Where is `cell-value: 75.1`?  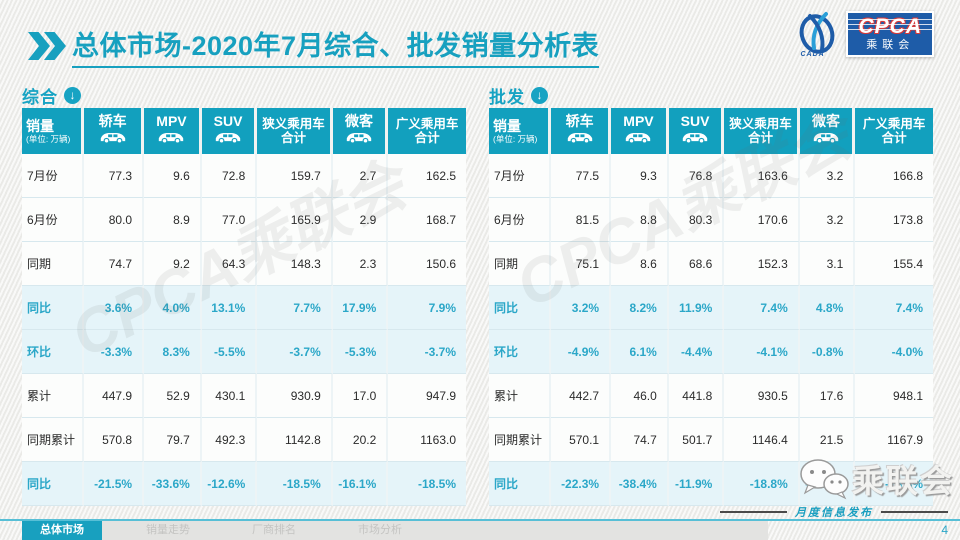 cell-value: 75.1 is located at coordinates (581, 264).